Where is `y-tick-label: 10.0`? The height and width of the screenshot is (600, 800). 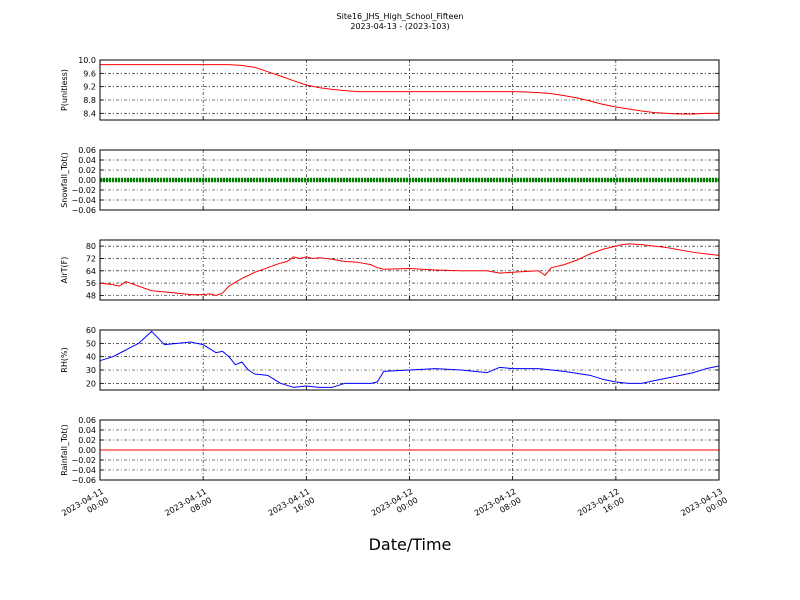
y-tick-label: 10.0 is located at coordinates (87, 60).